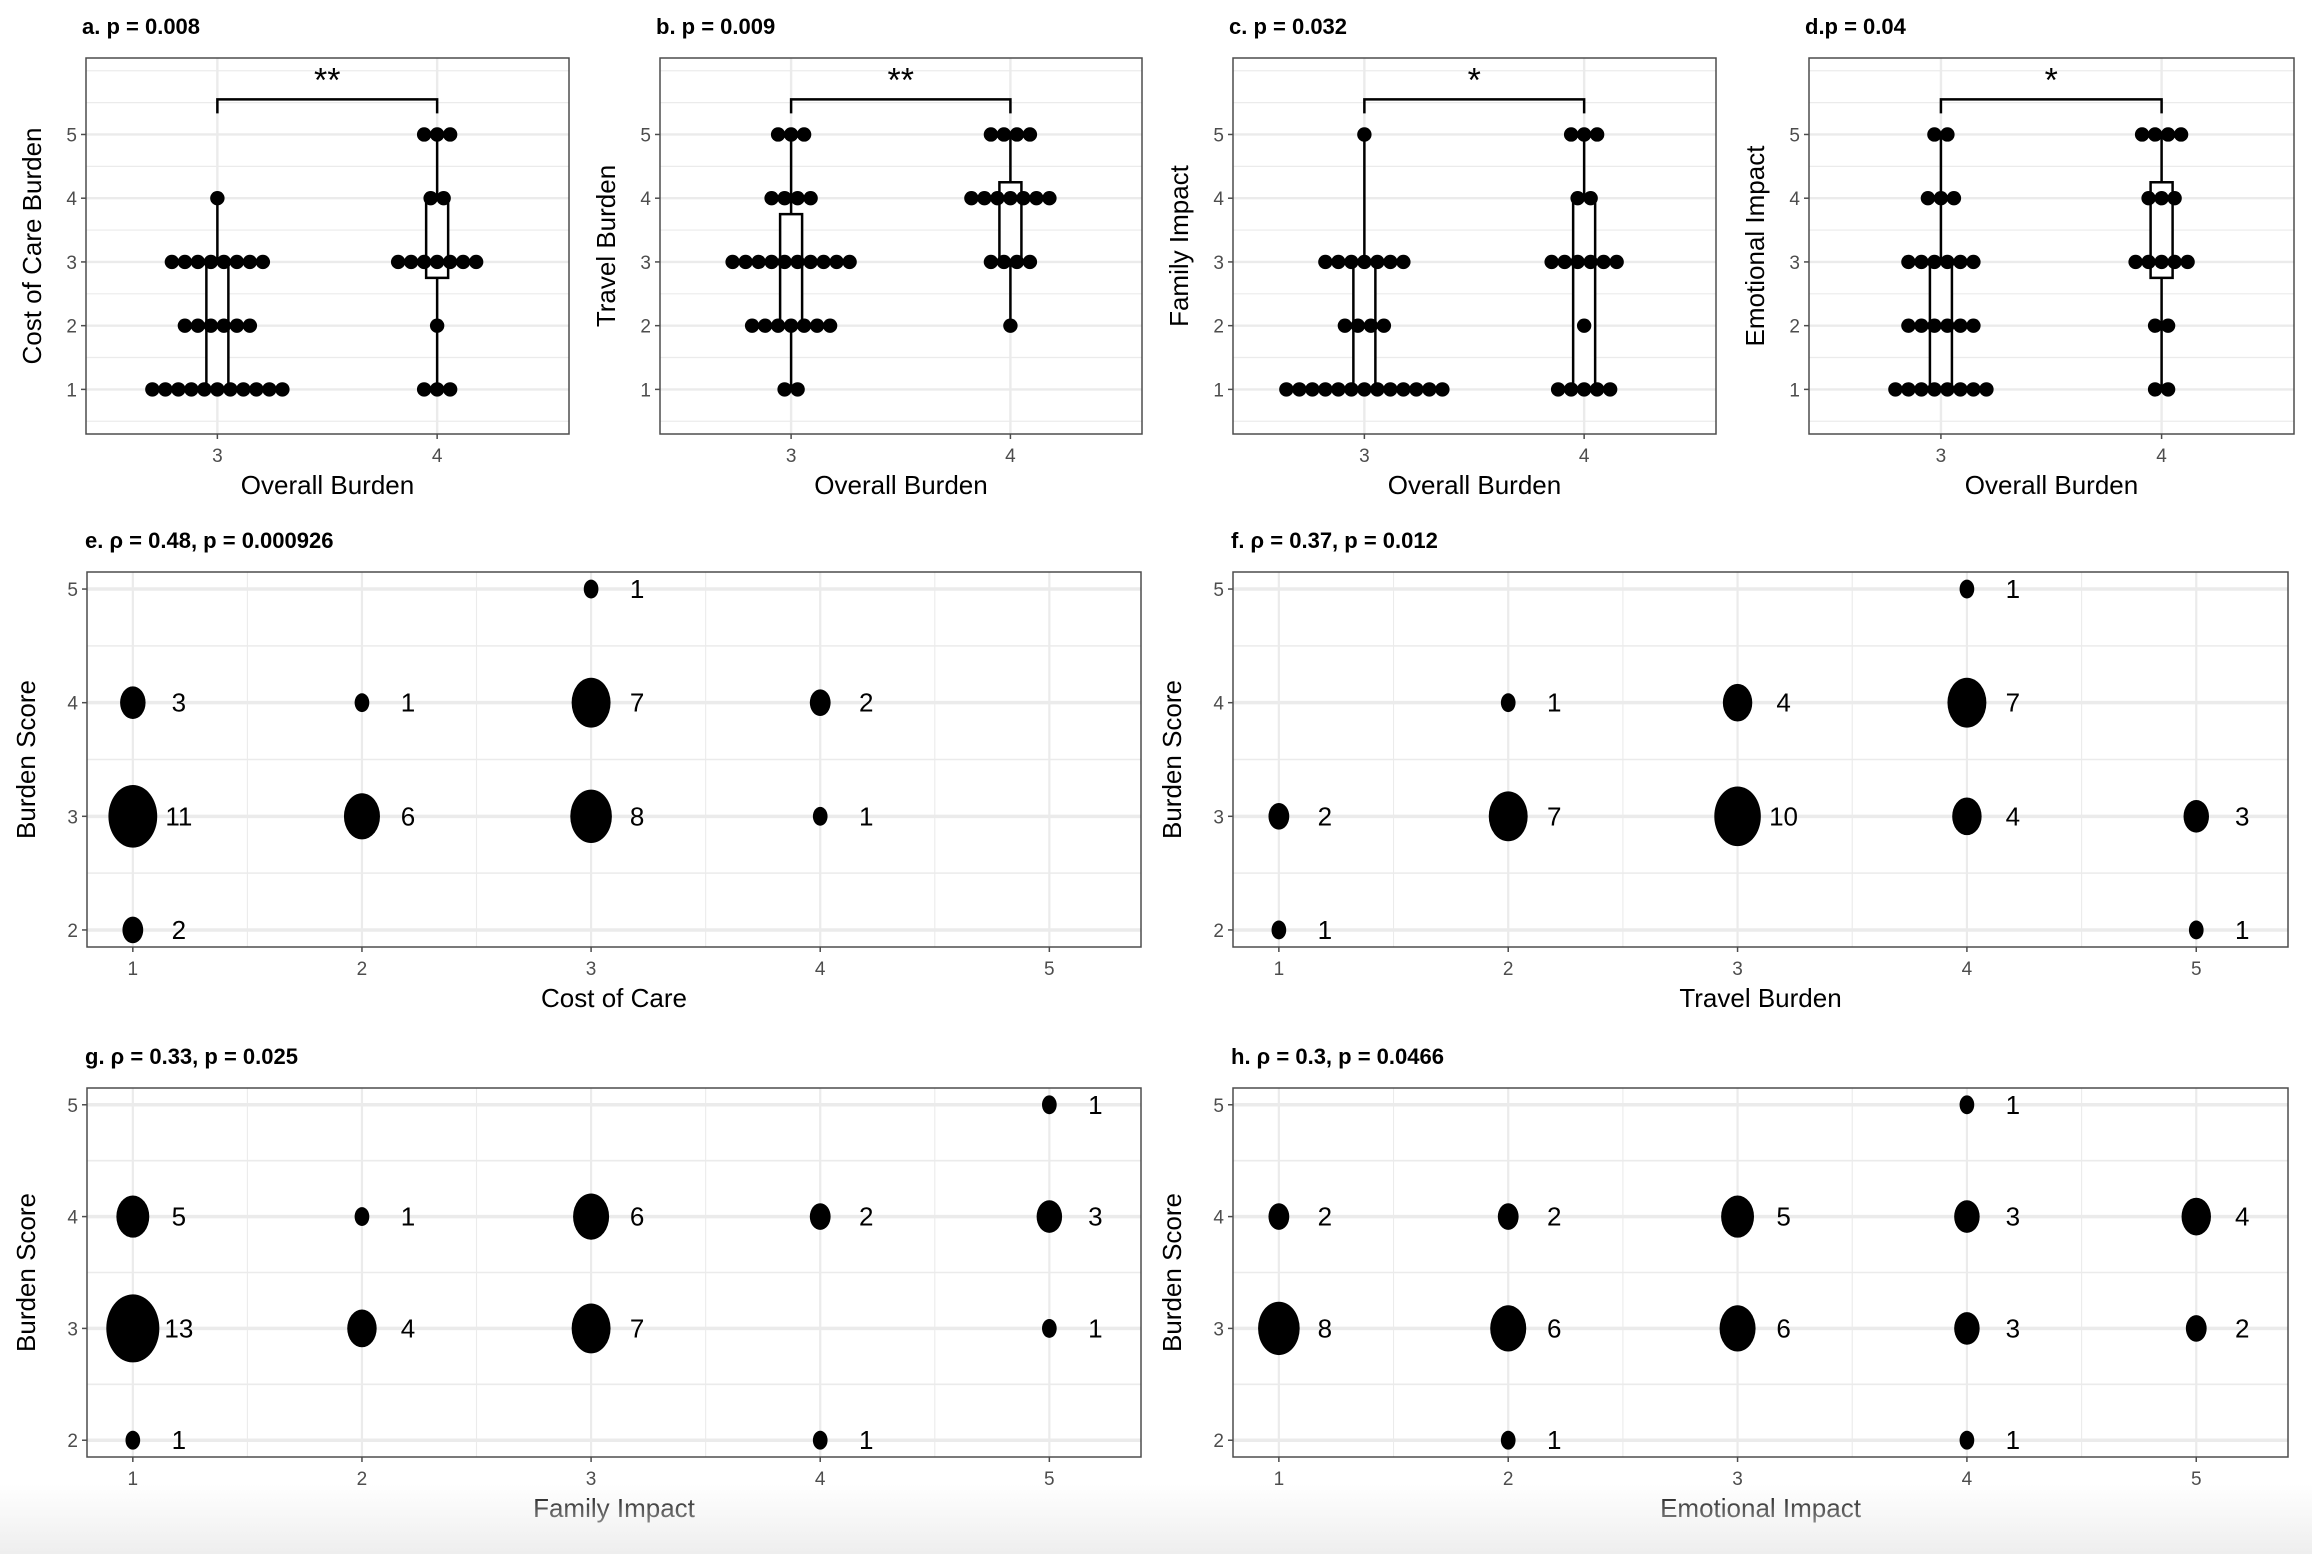 This screenshot has width=2312, height=1554. Describe the element at coordinates (866, 1217) in the screenshot. I see `bubble-count-label: 2` at that location.